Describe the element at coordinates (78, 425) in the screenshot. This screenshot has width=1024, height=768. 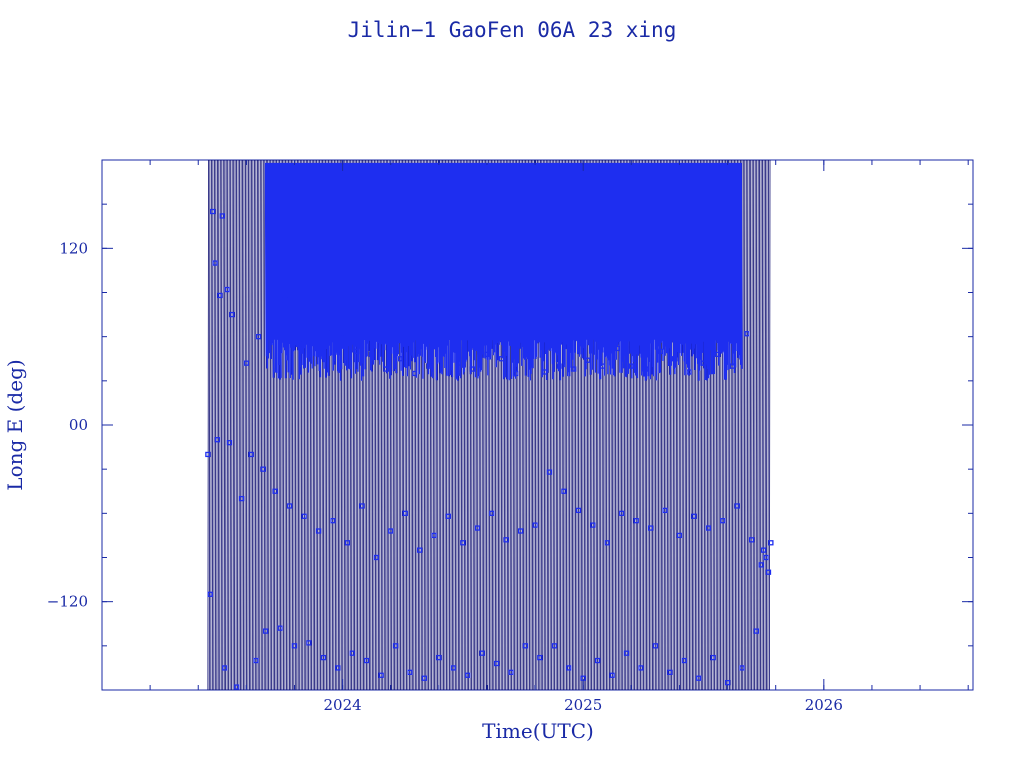
I see `y-tick-label: 00` at that location.